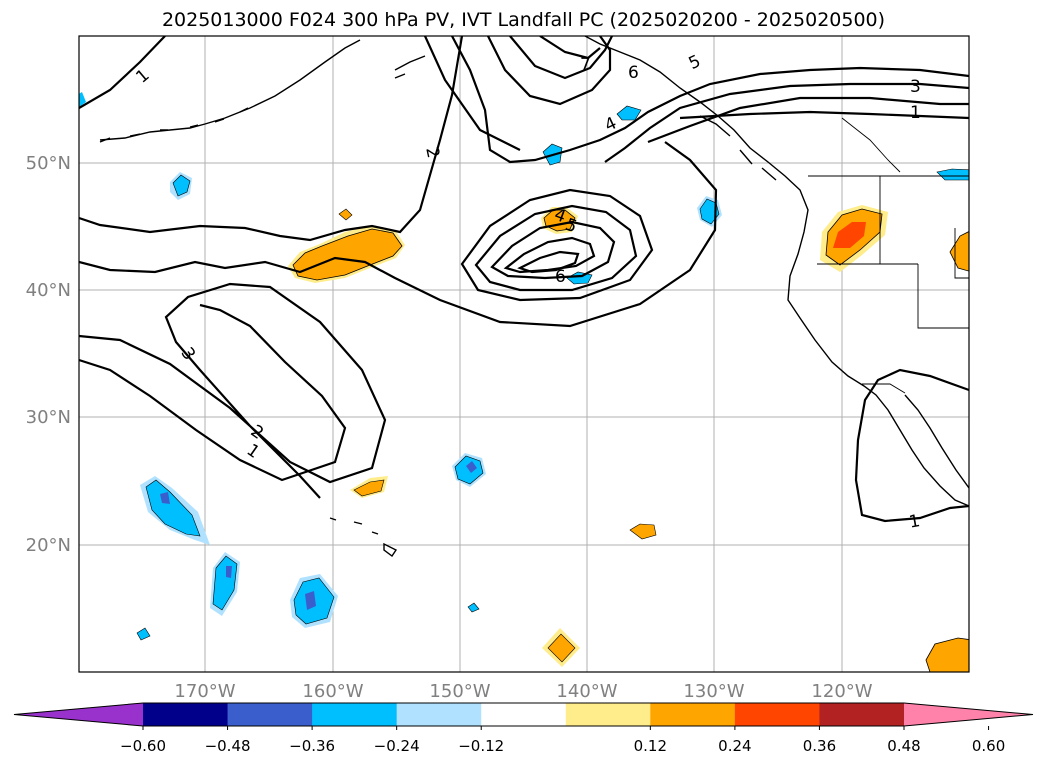  I want to click on colorbar-tick-label: −0.48, so click(227, 746).